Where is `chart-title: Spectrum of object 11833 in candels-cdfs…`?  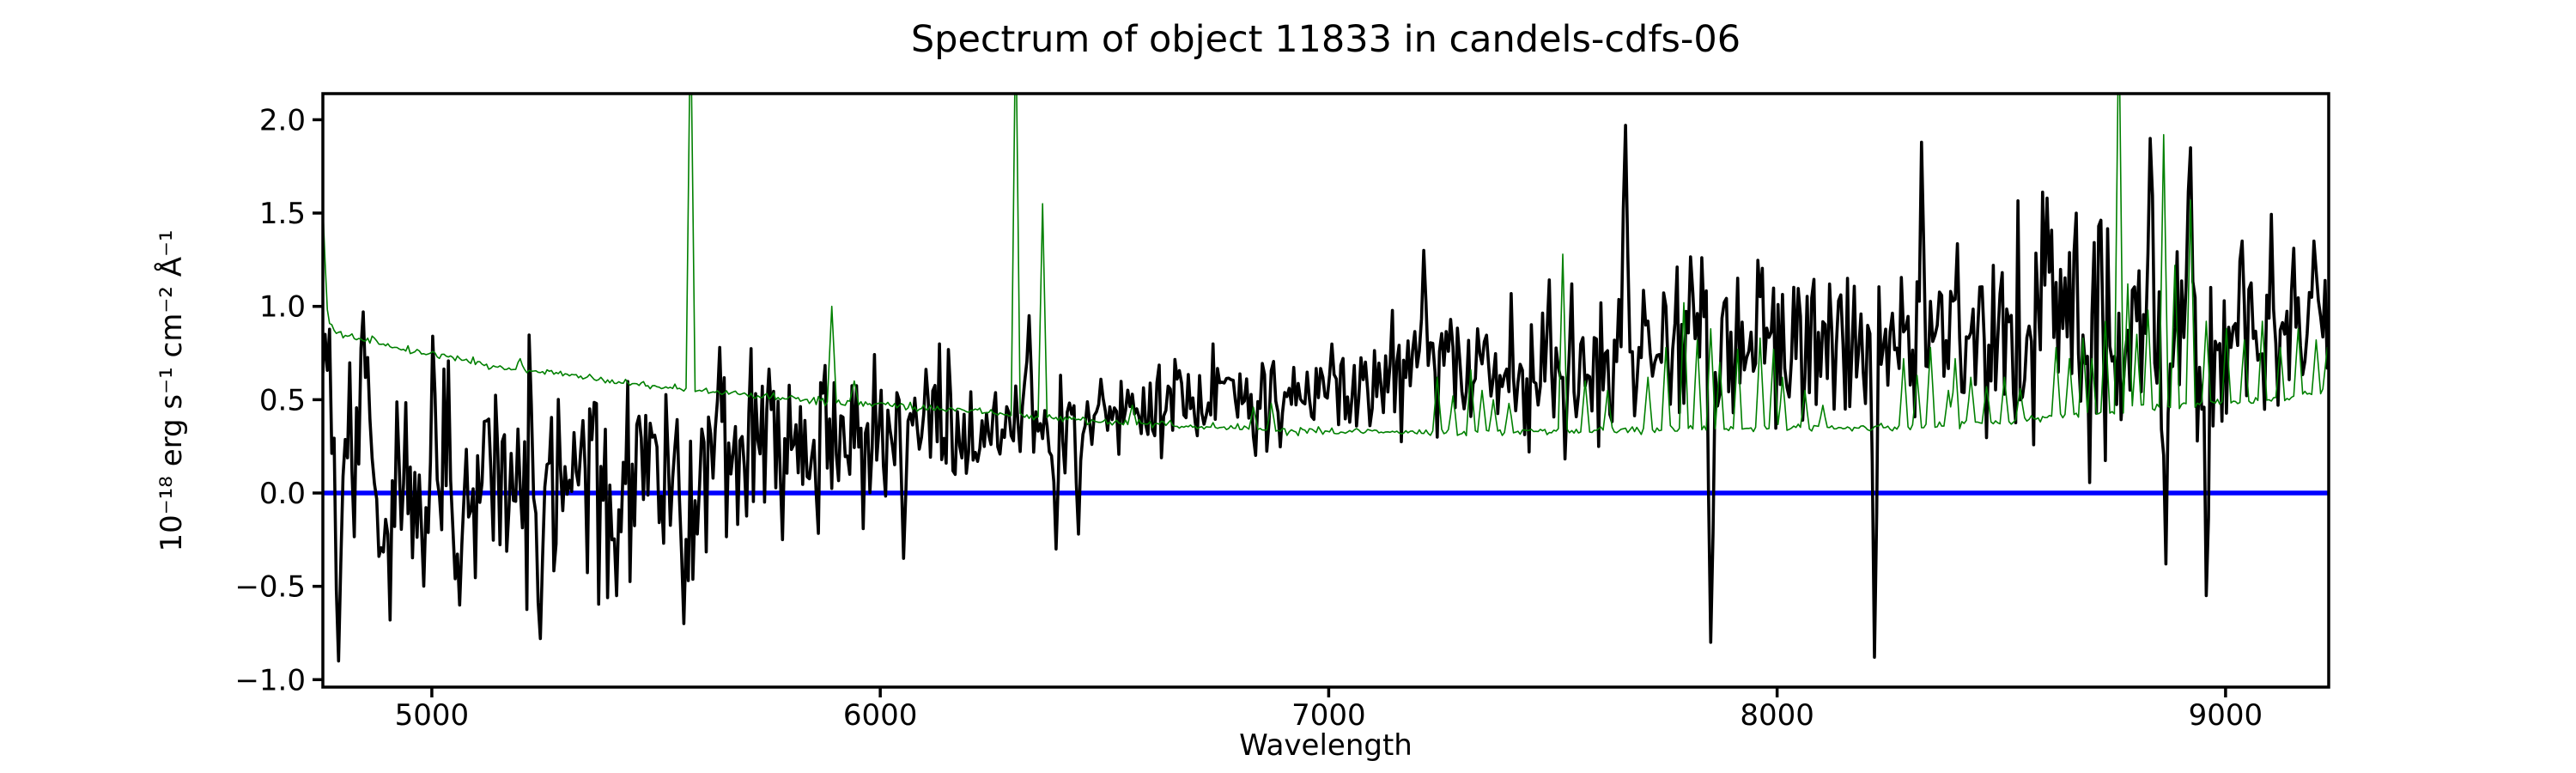 chart-title: Spectrum of object 11833 in candels-cdfs… is located at coordinates (1325, 39).